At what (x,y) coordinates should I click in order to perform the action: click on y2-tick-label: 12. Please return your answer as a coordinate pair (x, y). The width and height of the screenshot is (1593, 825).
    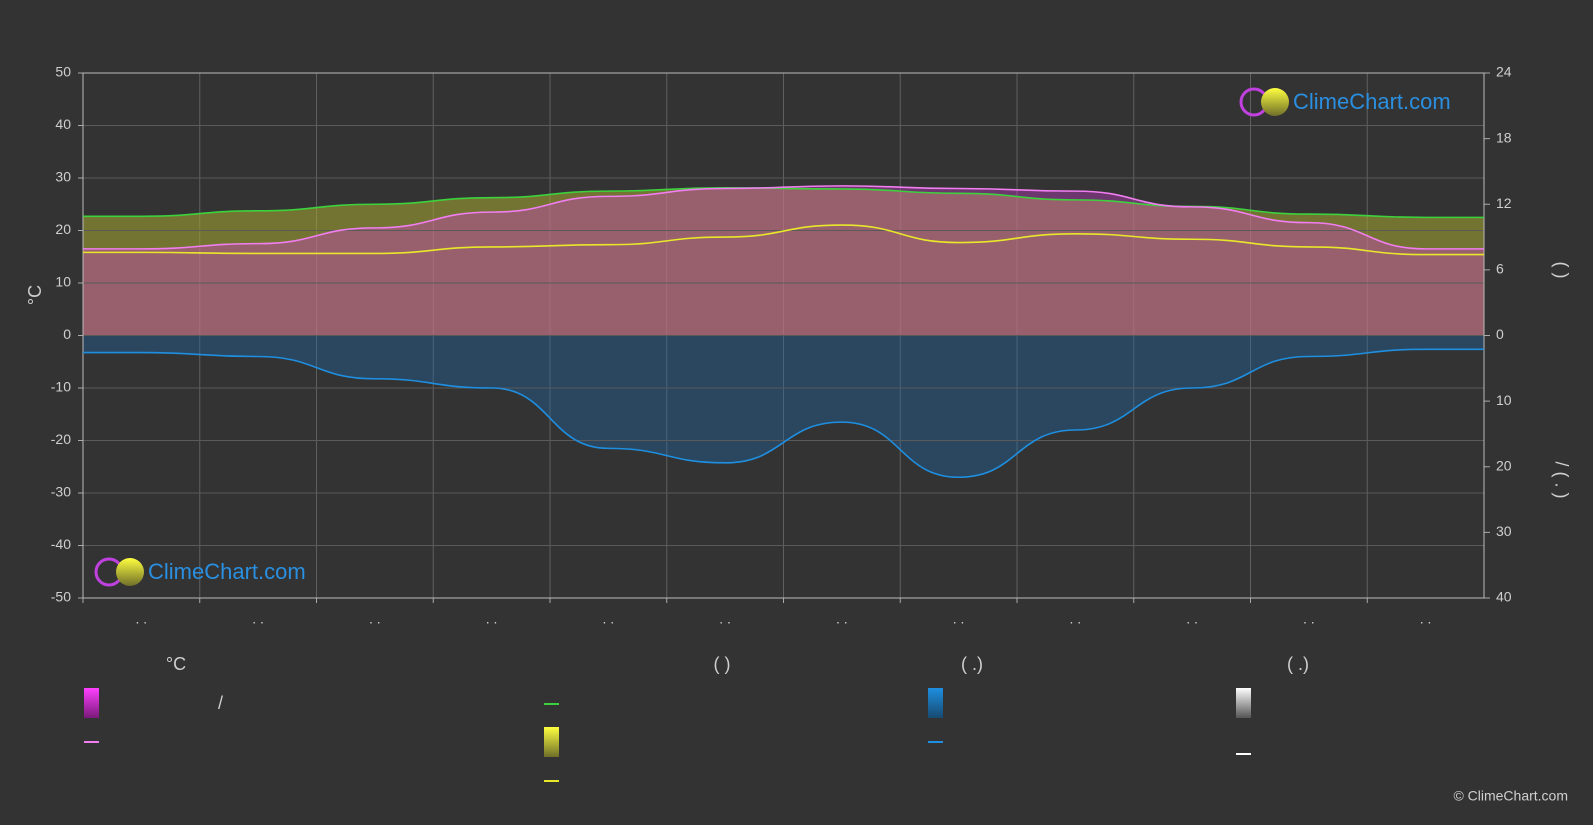
    Looking at the image, I should click on (1504, 203).